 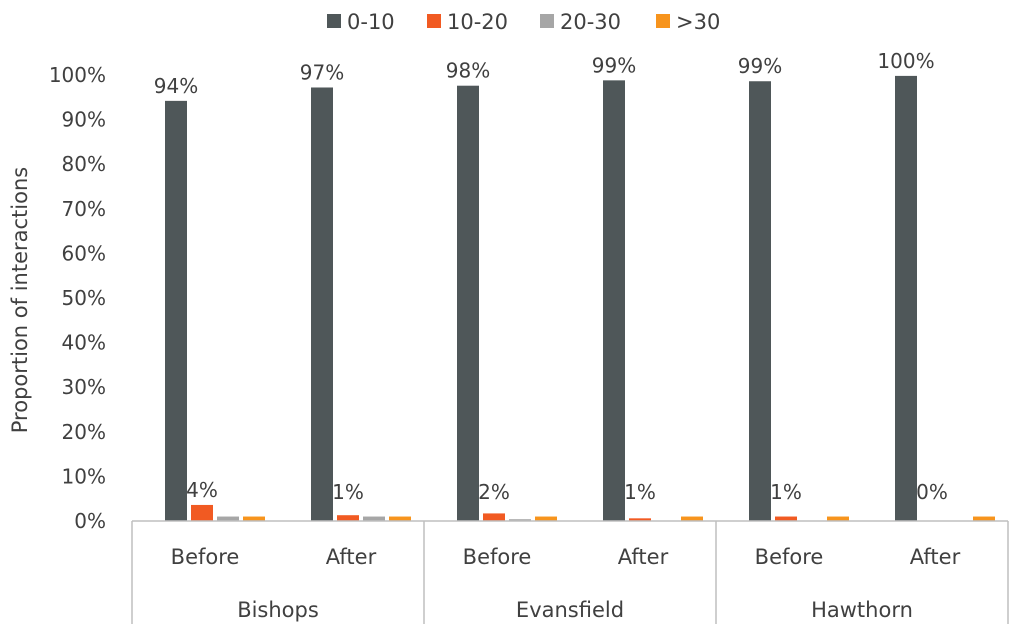 What do you see at coordinates (468, 71) in the screenshot?
I see `data-label: 98%` at bounding box center [468, 71].